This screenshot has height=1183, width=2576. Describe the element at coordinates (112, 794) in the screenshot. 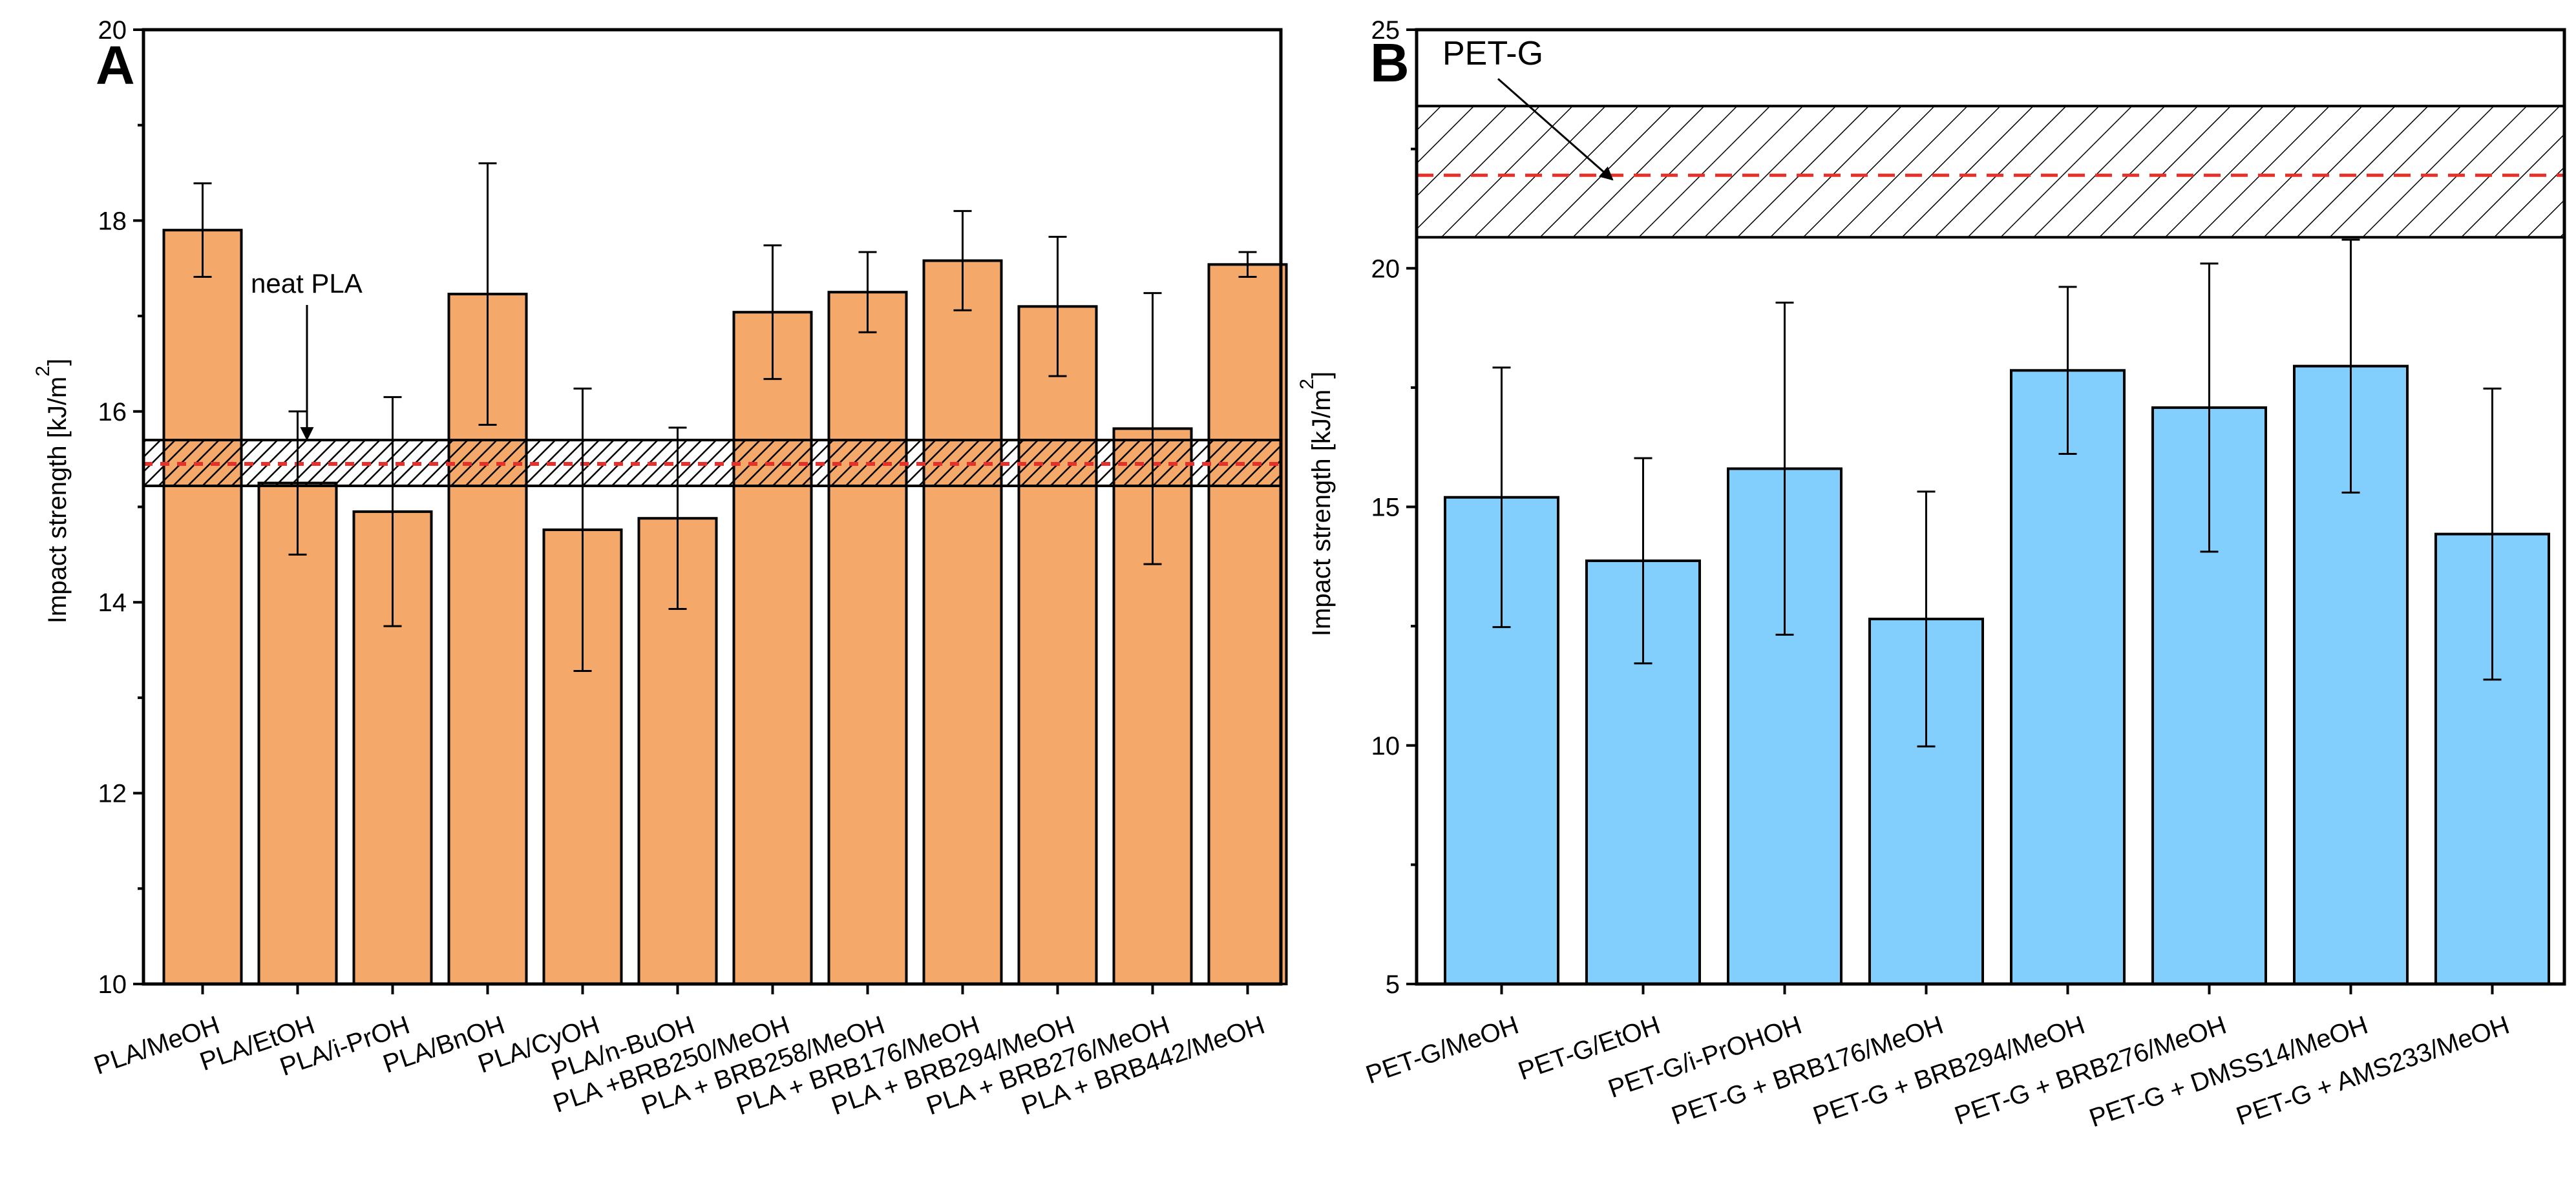

I see `y-tick-label: 12` at that location.